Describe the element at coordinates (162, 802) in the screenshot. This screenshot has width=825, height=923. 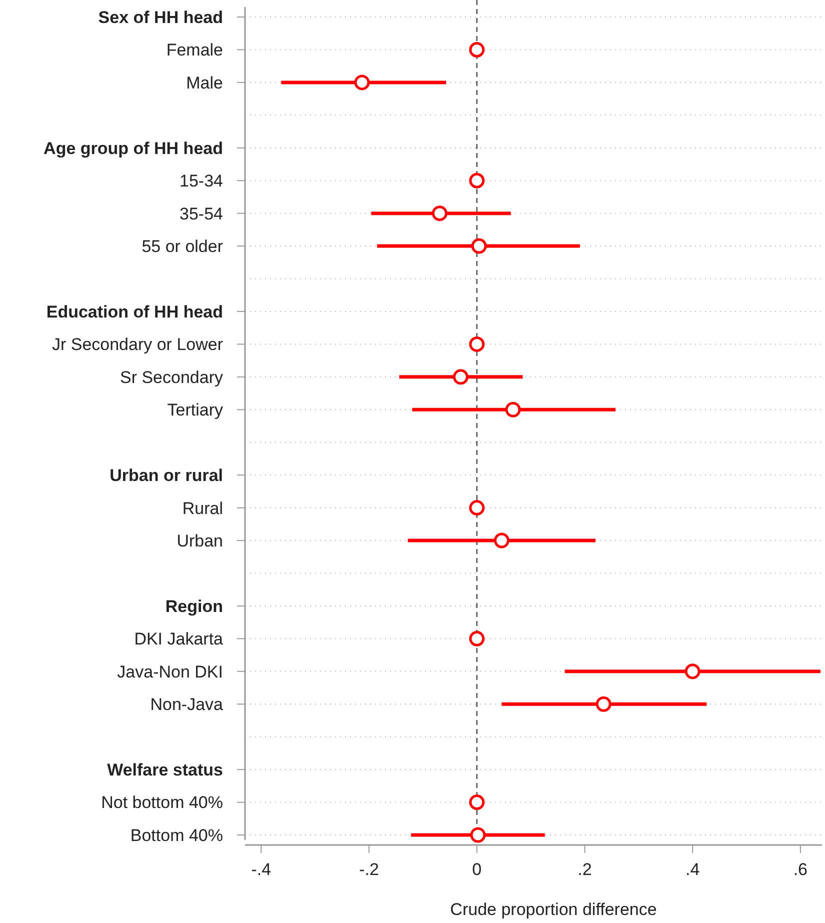
I see `y-tick-label: Not bottom 40%` at that location.